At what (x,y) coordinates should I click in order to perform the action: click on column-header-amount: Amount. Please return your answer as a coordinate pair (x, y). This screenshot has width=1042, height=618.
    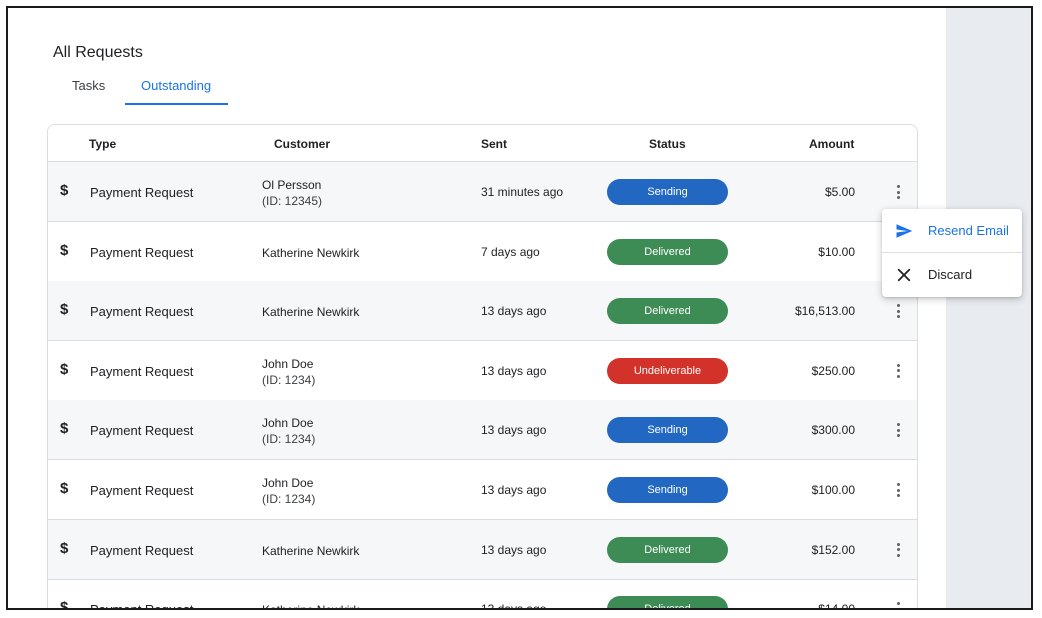
    Looking at the image, I should click on (832, 144).